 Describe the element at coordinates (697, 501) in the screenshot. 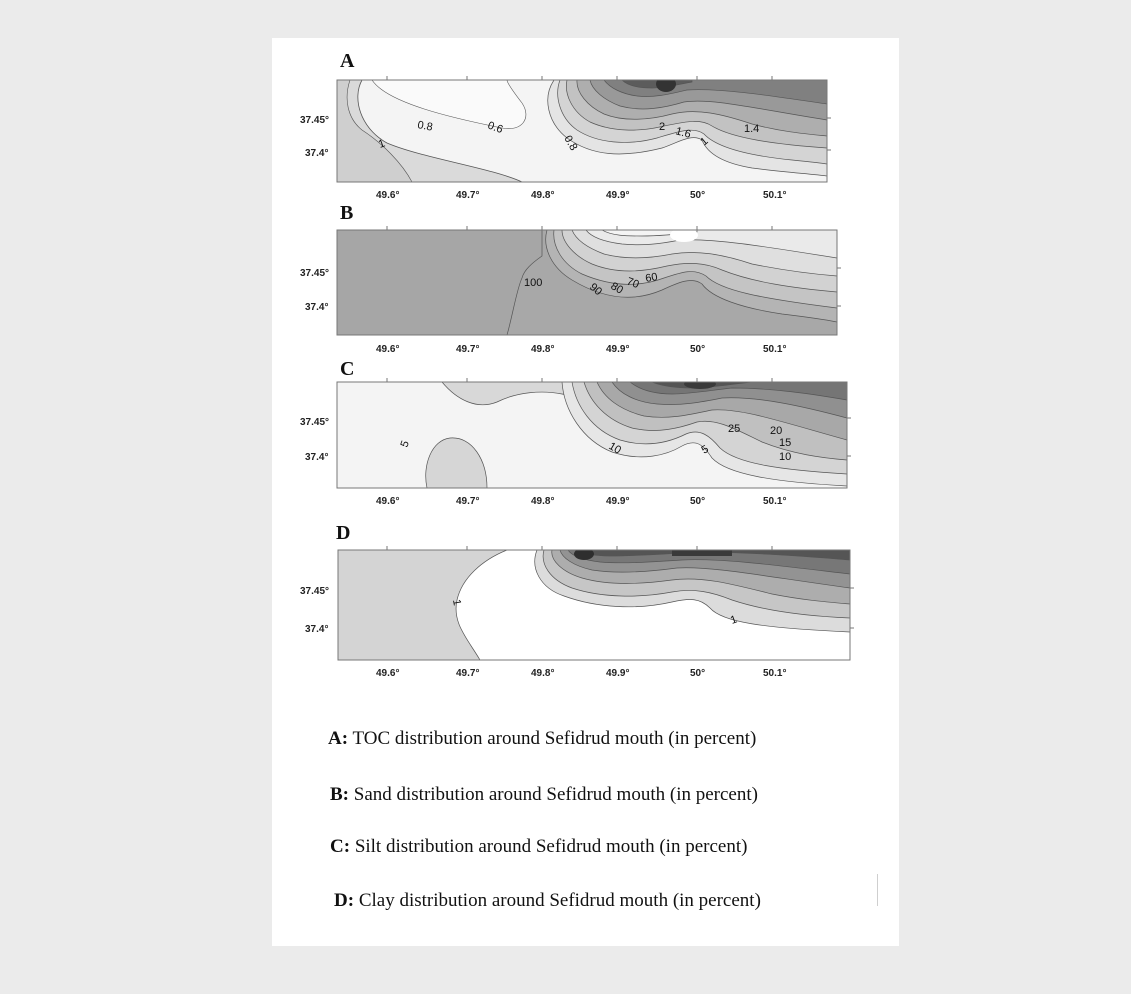

I see `x-tick-c-4: 50°` at that location.